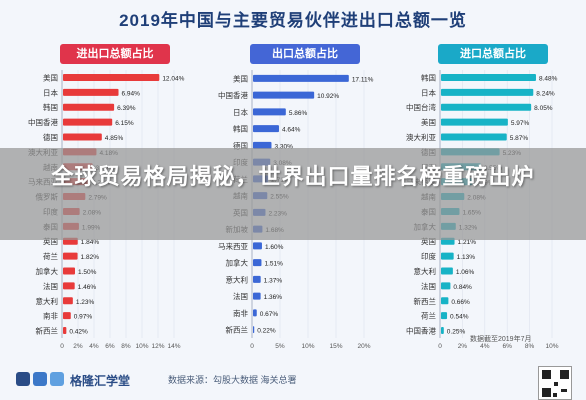  Describe the element at coordinates (460, 302) in the screenshot. I see `data-label: 0.66%` at that location.